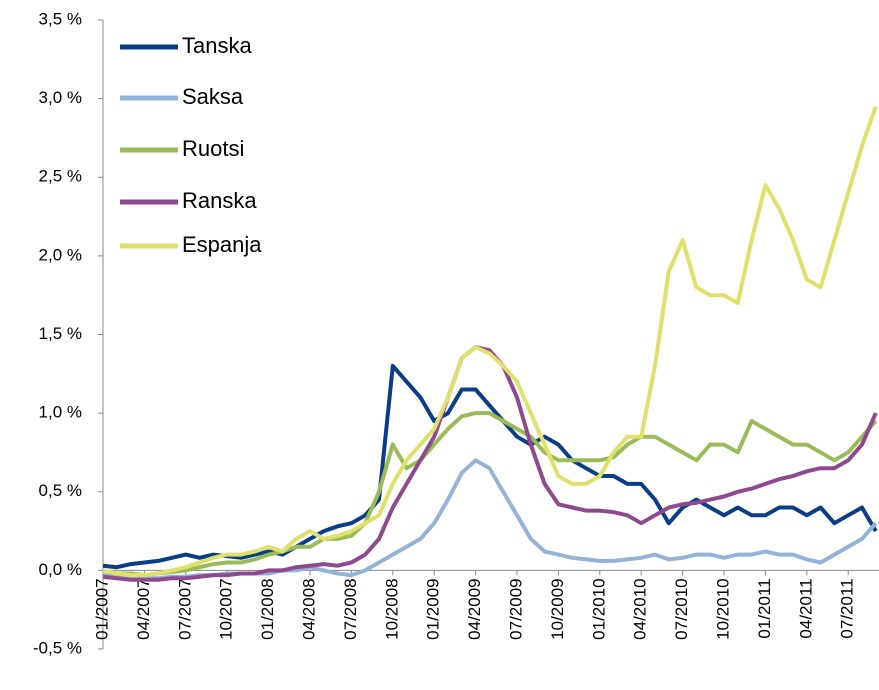 The width and height of the screenshot is (879, 690). What do you see at coordinates (60, 18) in the screenshot?
I see `y-tick-label: 3,5 %` at bounding box center [60, 18].